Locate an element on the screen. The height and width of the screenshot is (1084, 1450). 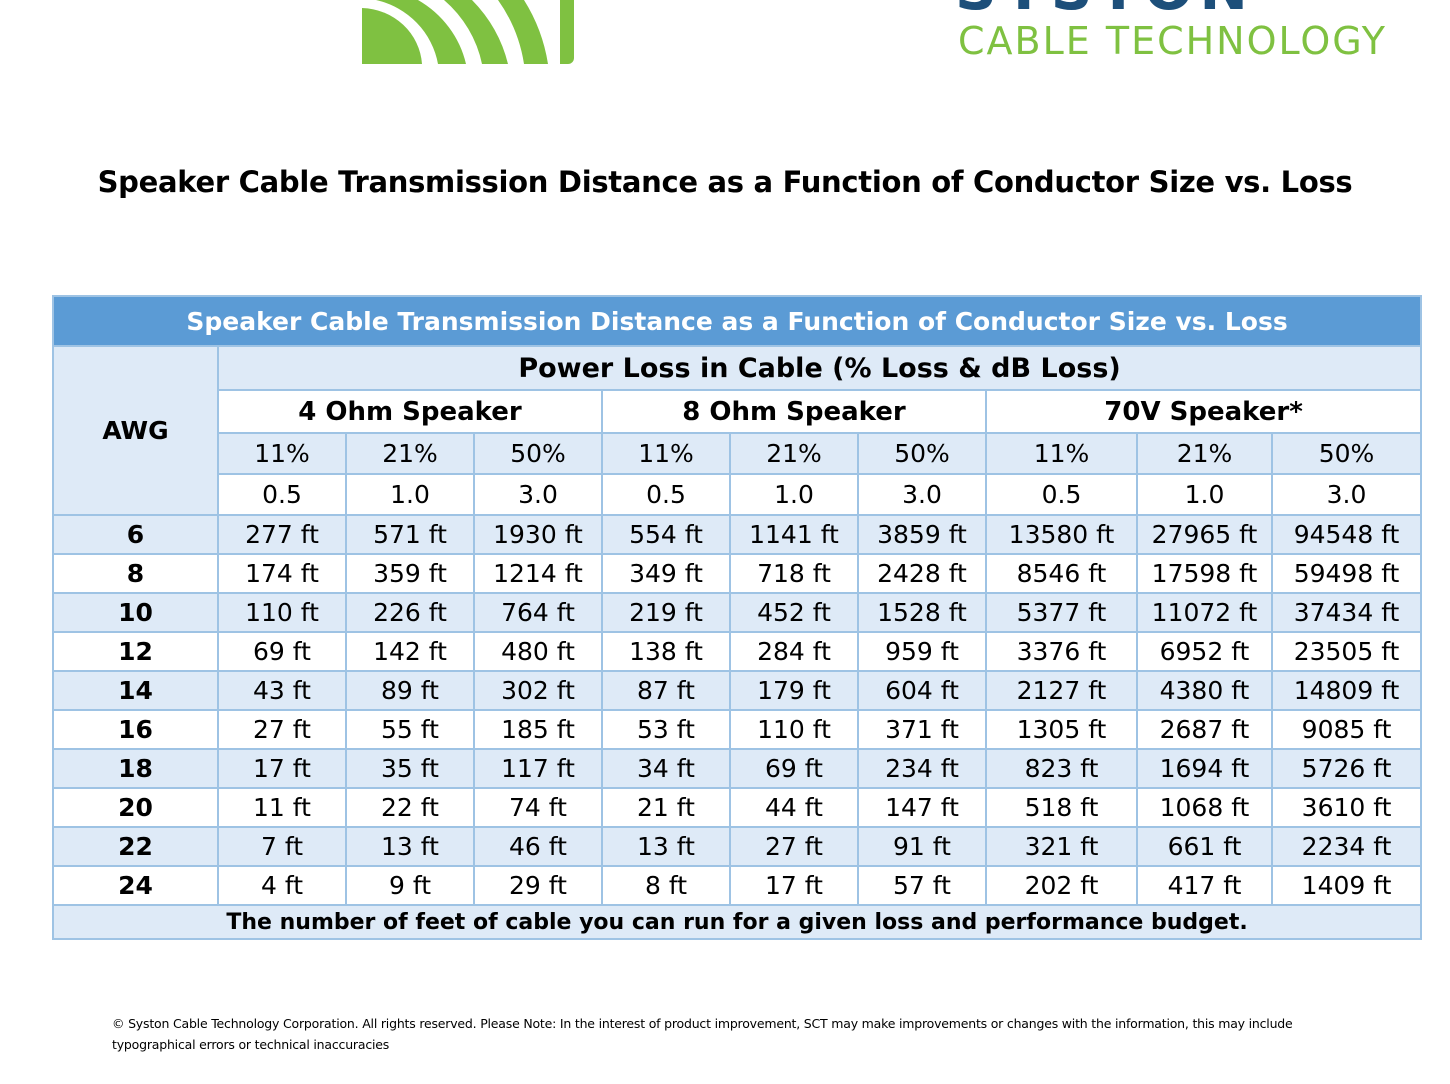
logo-brand-clip: SYSTON is located at coordinates (1202, 6).